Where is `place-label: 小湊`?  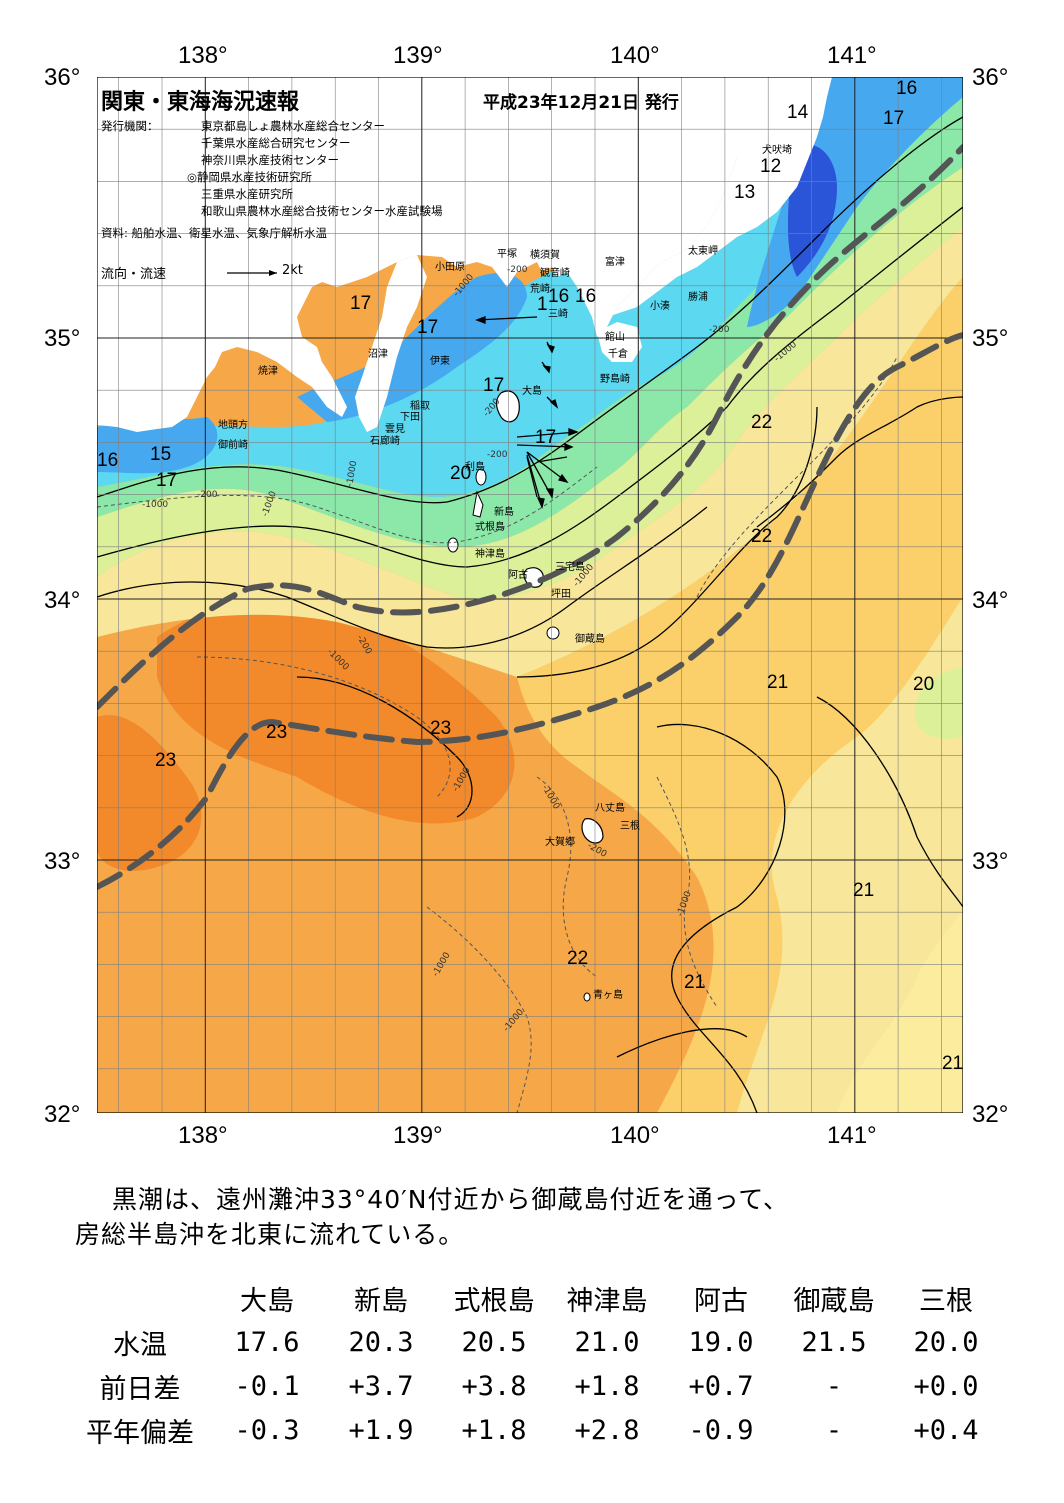
place-label: 小湊 is located at coordinates (660, 306).